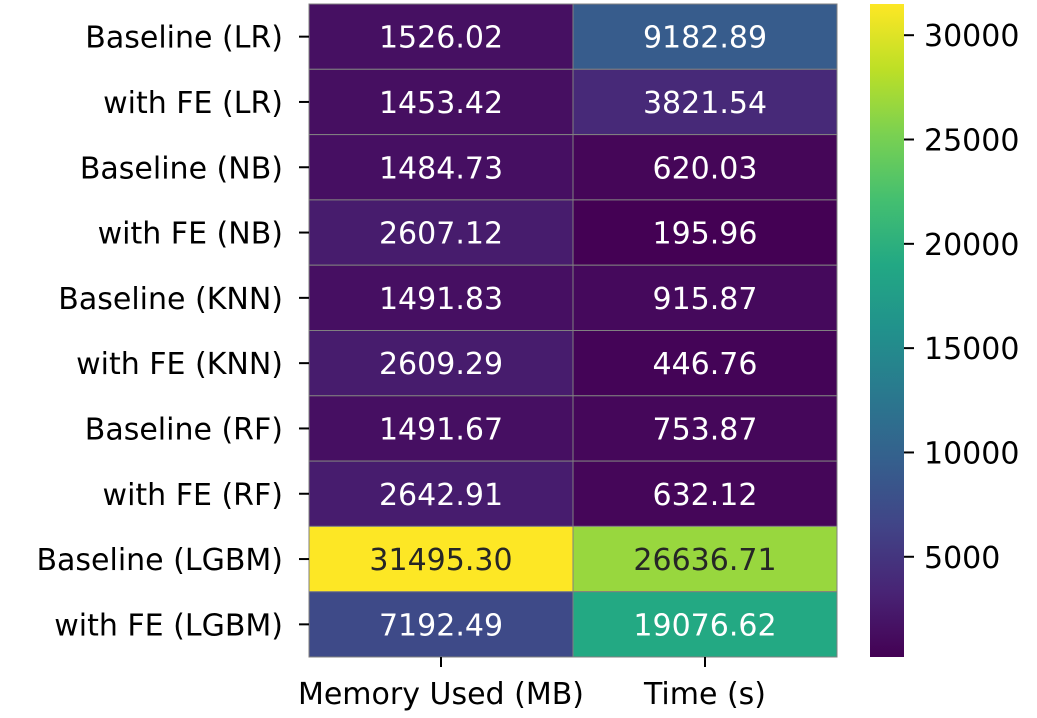 The image size is (1037, 718). Describe the element at coordinates (159, 560) in the screenshot. I see `row-label: Baseline (LGBM)` at that location.